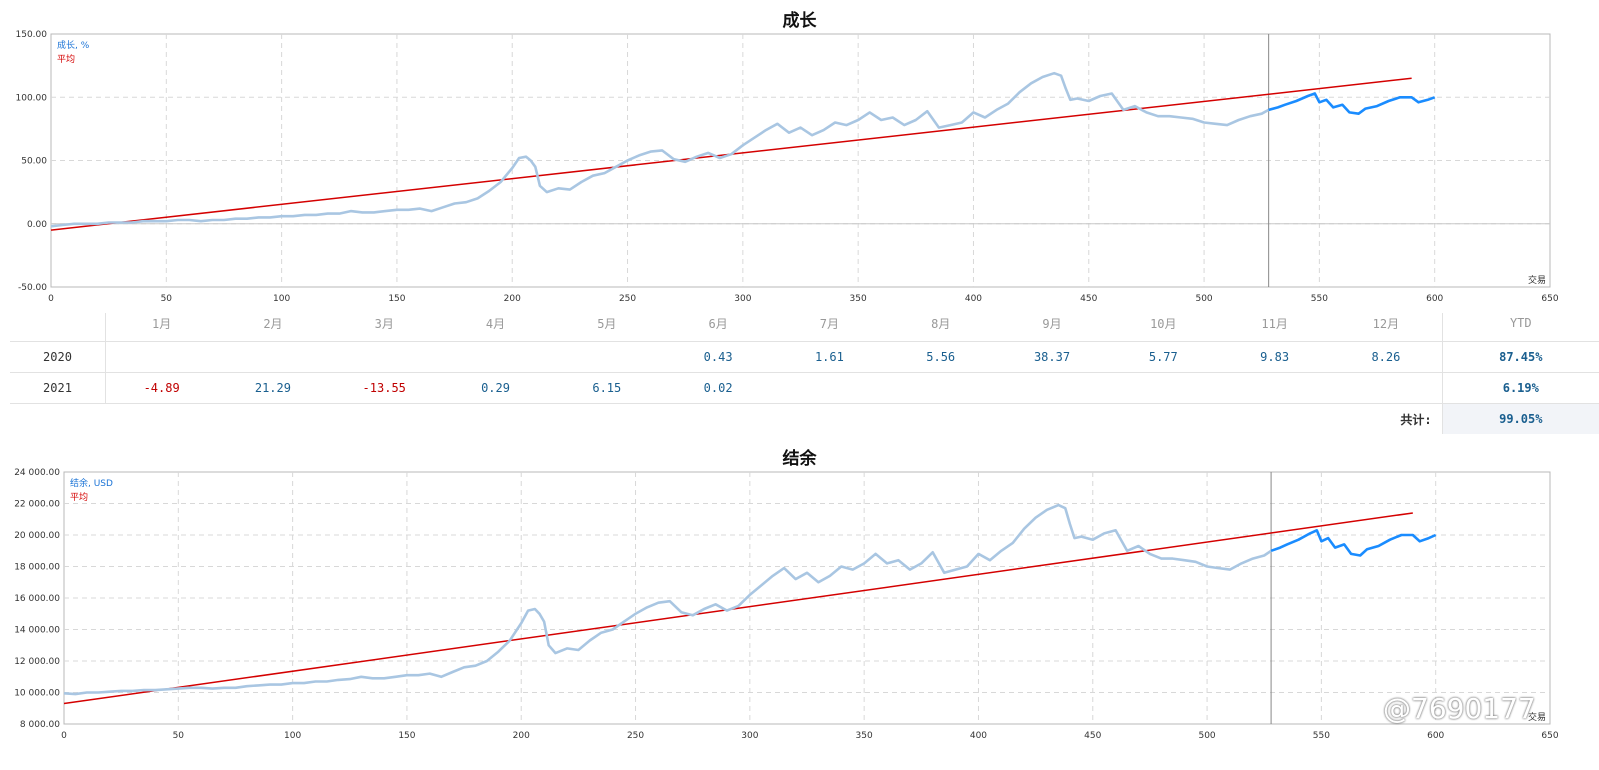 This screenshot has width=1599, height=770. I want to click on month-value: 1.61, so click(829, 357).